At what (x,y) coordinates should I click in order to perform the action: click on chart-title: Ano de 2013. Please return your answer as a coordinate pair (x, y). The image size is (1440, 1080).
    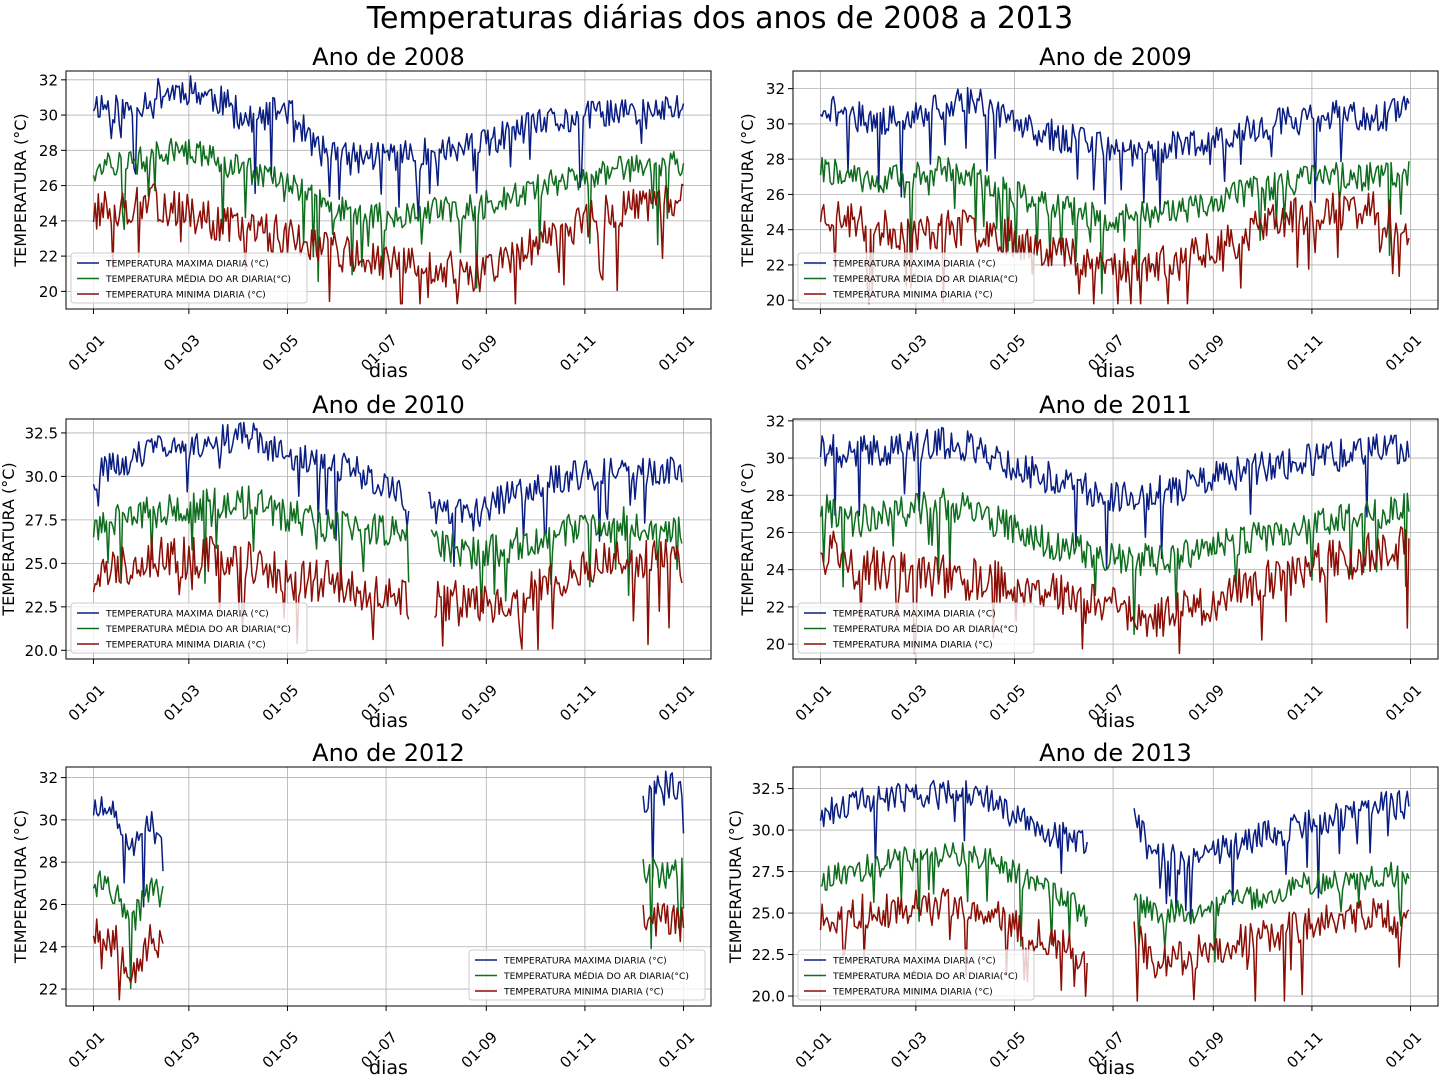
    Looking at the image, I should click on (1115, 753).